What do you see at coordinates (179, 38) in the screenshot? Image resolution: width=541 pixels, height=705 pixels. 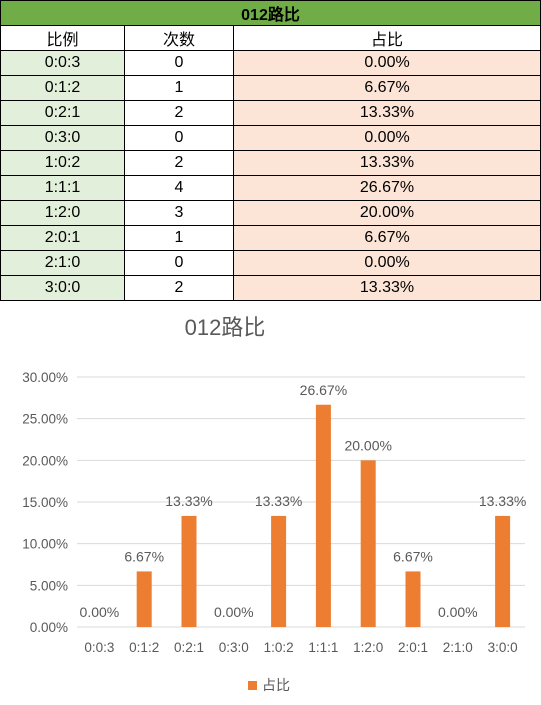 I see `header-count: 次数` at bounding box center [179, 38].